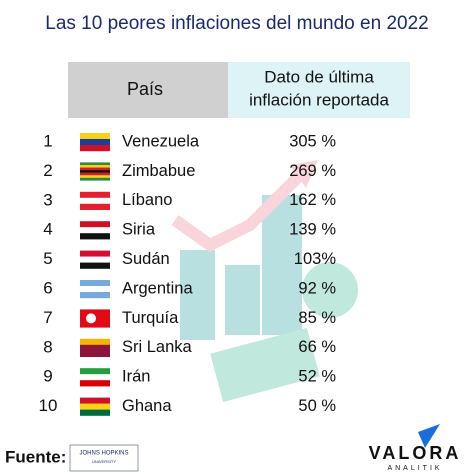 This screenshot has height=474, width=474. I want to click on rank: 7, so click(47, 317).